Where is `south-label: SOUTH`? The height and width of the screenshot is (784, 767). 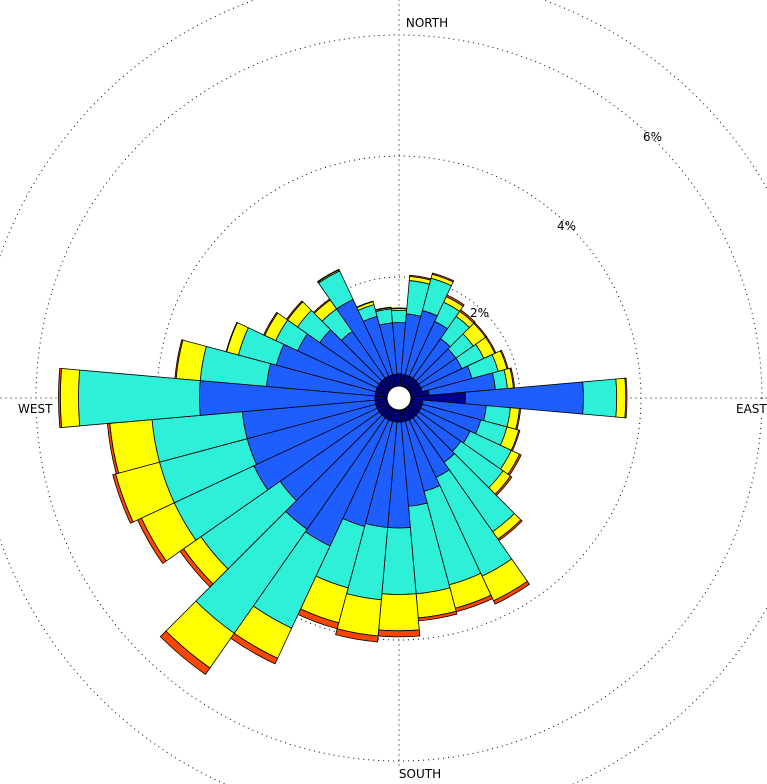 south-label: SOUTH is located at coordinates (420, 774).